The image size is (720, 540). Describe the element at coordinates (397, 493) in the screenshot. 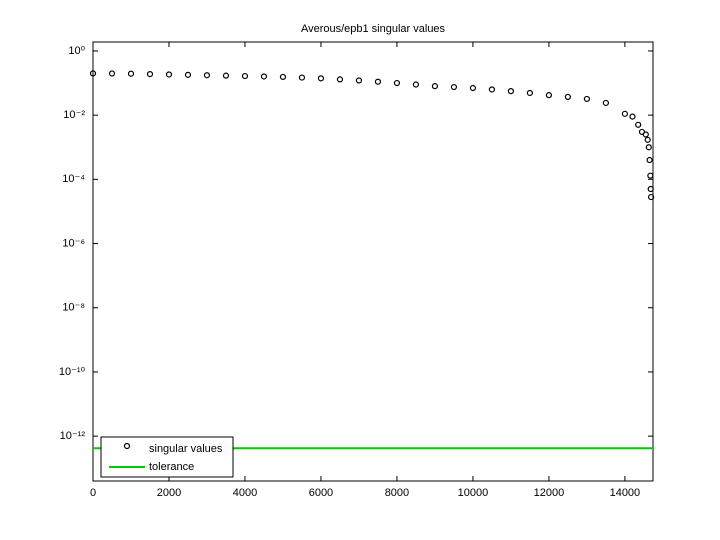

I see `x-tick-label: 8000` at that location.